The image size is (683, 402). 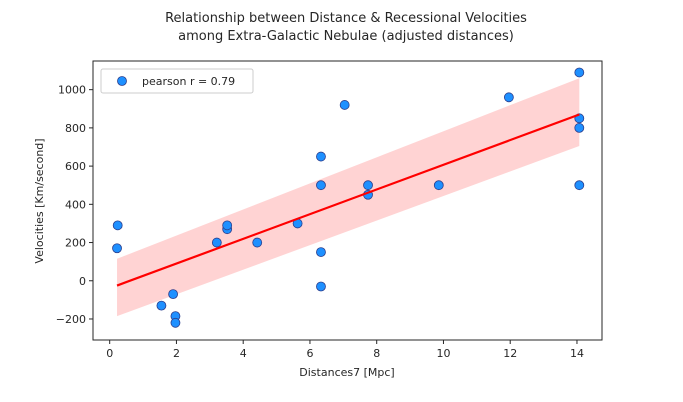 What do you see at coordinates (577, 353) in the screenshot?
I see `x-tick-label: 14` at bounding box center [577, 353].